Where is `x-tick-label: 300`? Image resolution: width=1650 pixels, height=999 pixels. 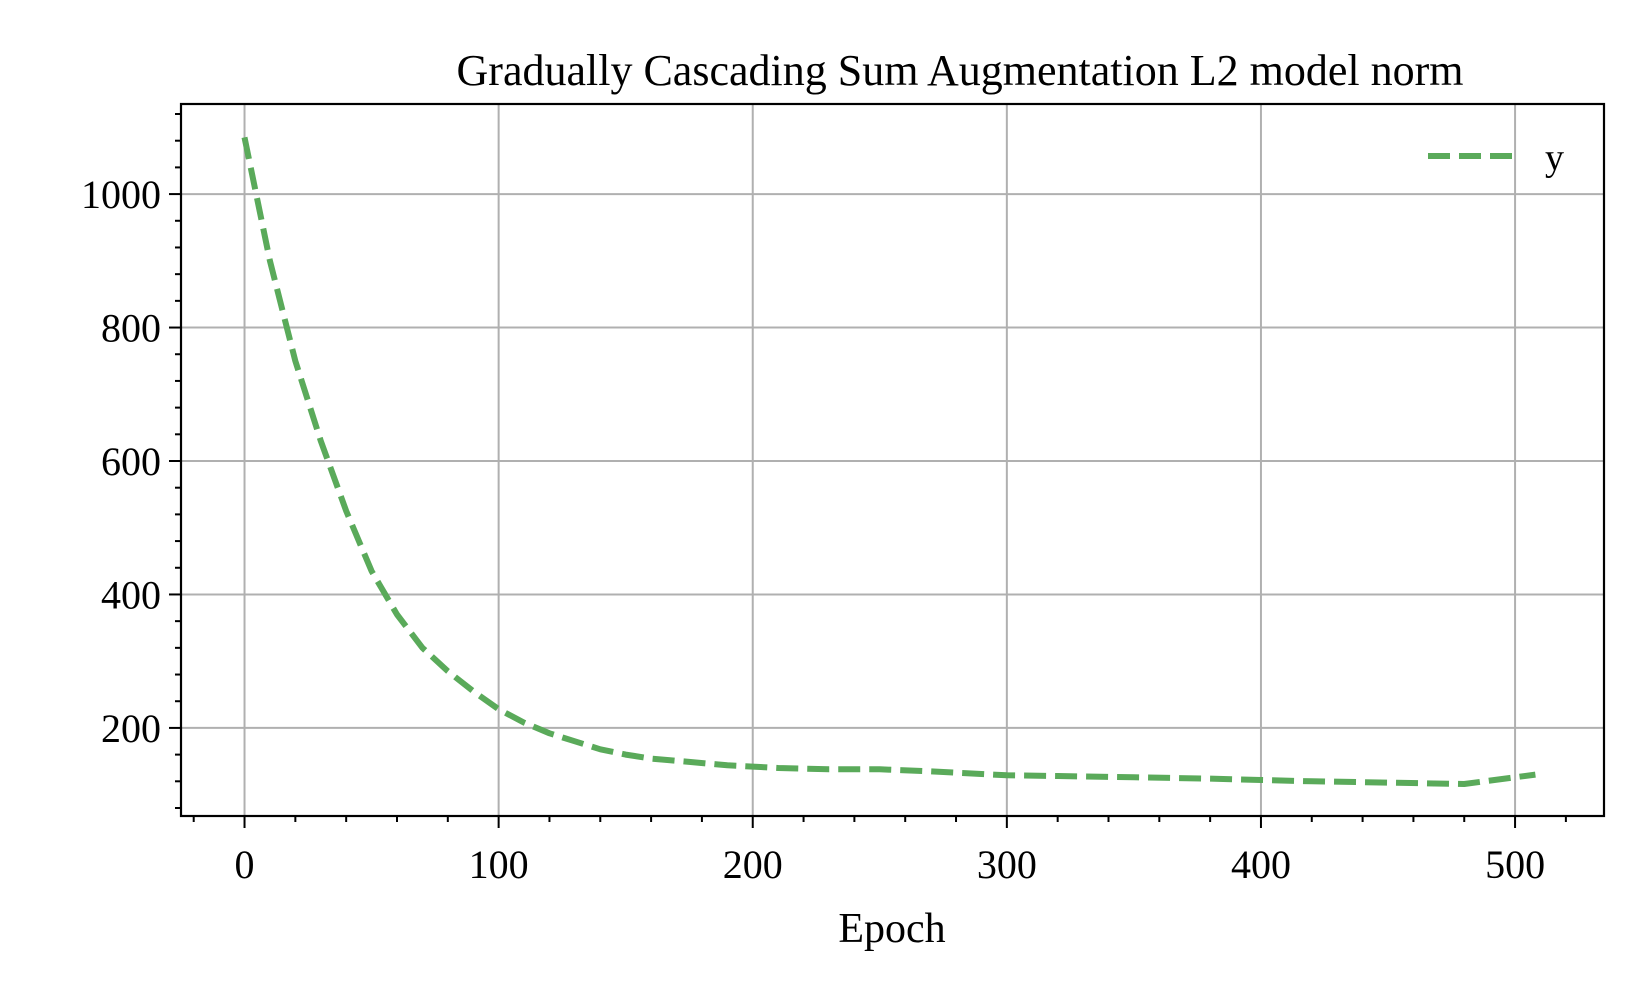 x-tick-label: 300 is located at coordinates (1007, 864).